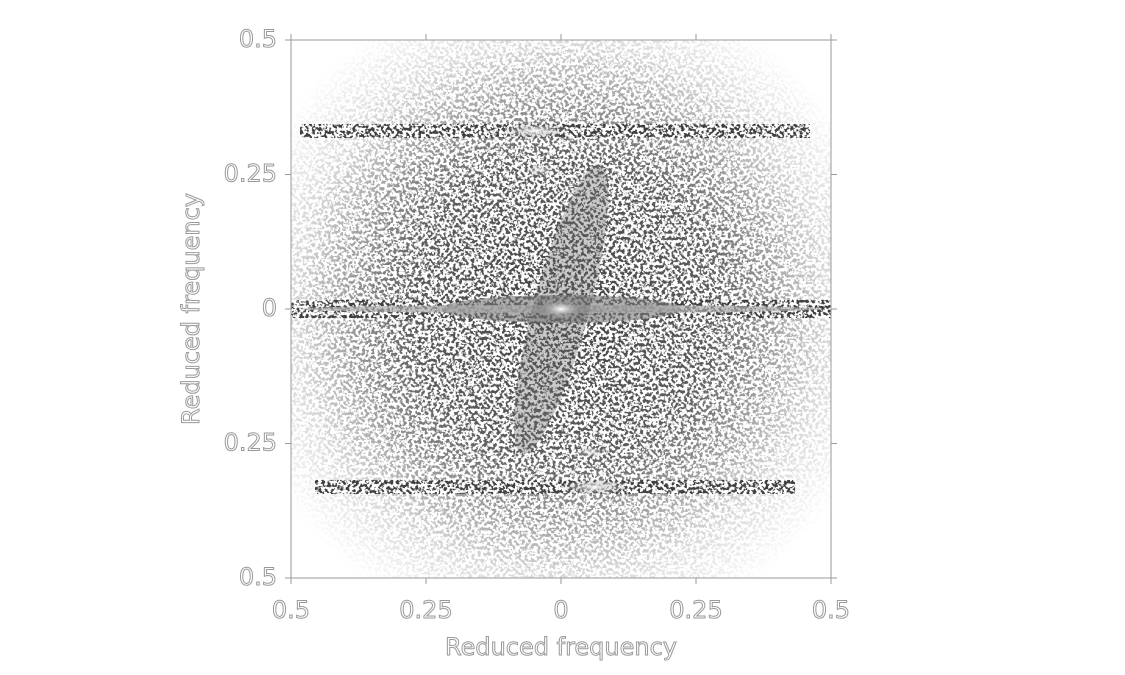  I want to click on y-tick-label: 0, so click(269, 308).